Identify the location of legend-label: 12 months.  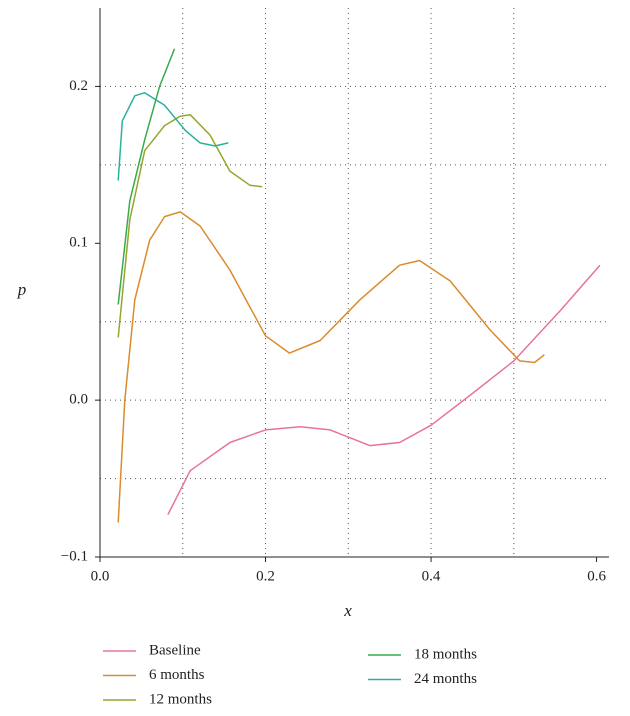
(180, 699).